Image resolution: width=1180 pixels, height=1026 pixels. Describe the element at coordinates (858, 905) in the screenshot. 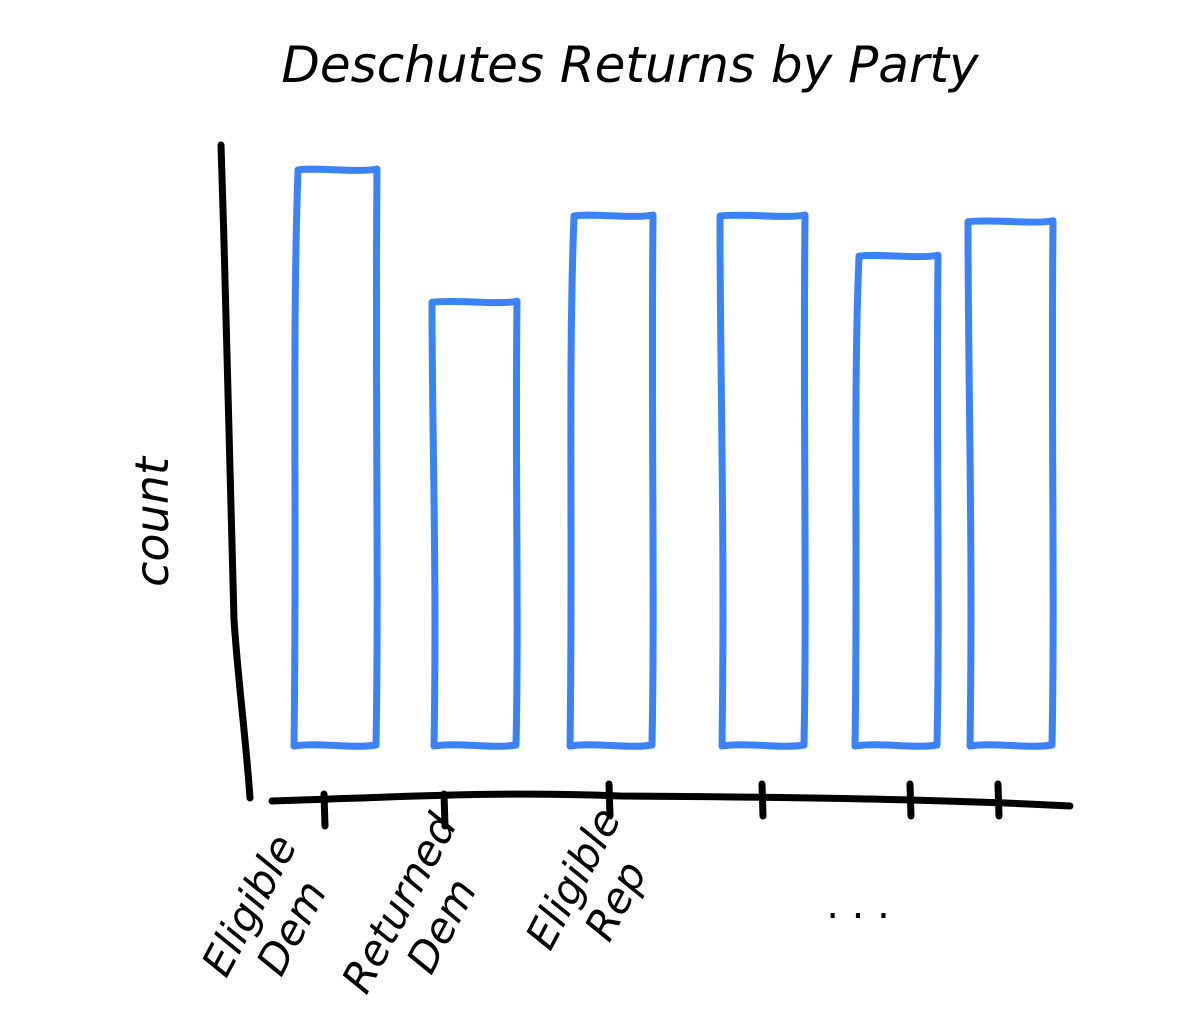

I see `x-axis-continuation: . . .` at that location.